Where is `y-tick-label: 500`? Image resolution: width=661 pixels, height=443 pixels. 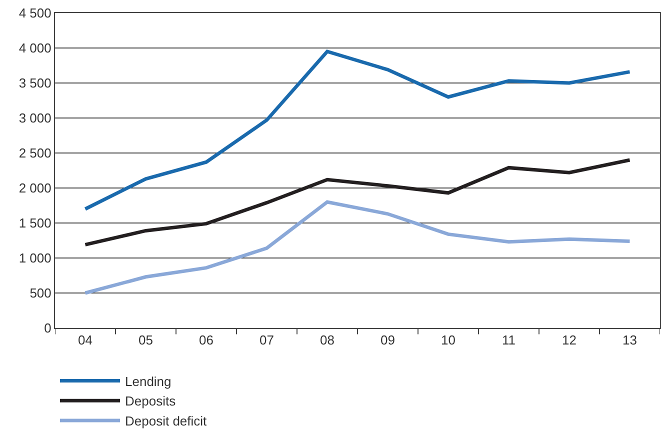
y-tick-label: 500 is located at coordinates (41, 293).